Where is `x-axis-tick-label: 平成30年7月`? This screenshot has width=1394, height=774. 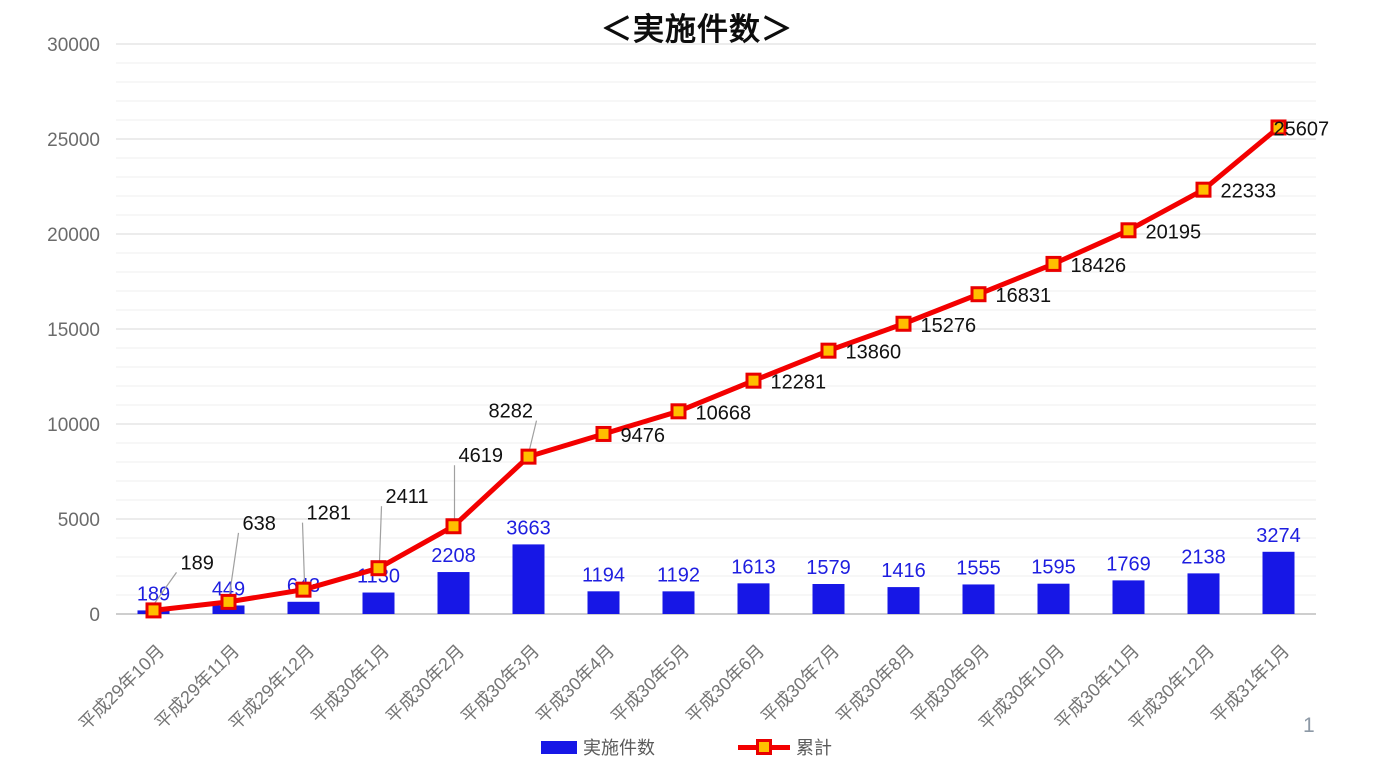 x-axis-tick-label: 平成30年7月 is located at coordinates (800, 684).